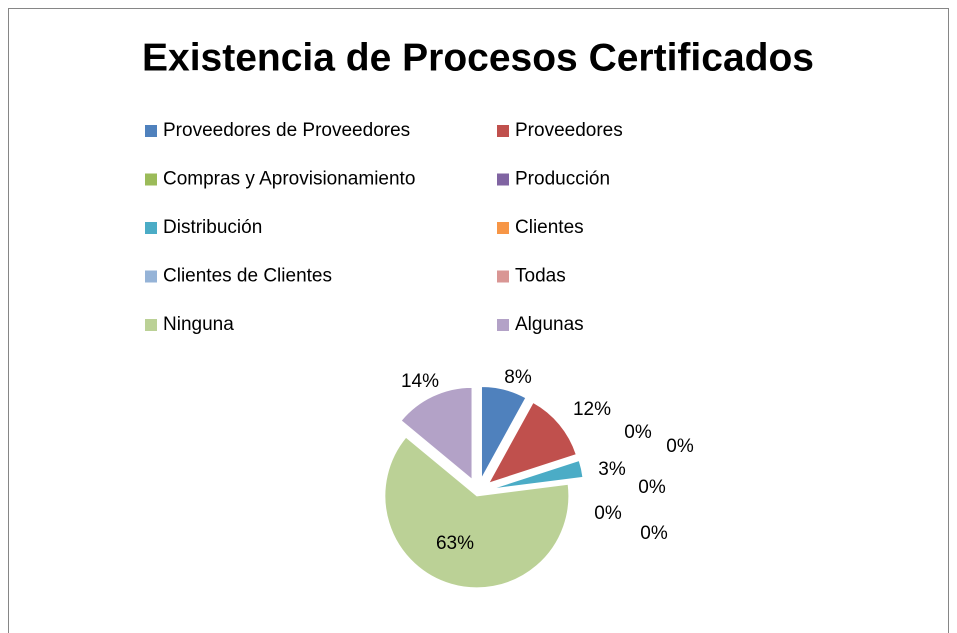  Describe the element at coordinates (286, 130) in the screenshot. I see `legend-label: Proveedores de Proveedores` at that location.